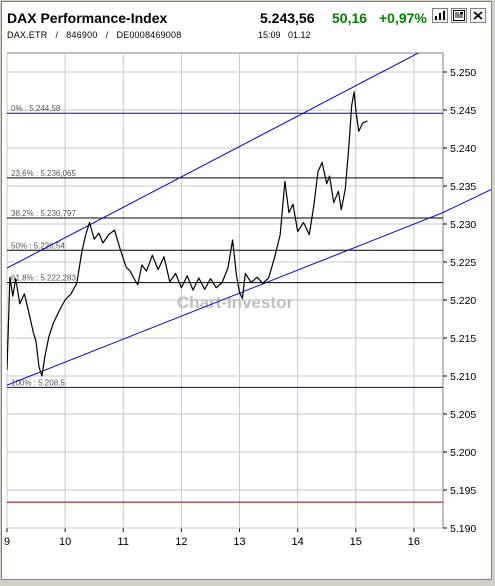 This screenshot has height=586, width=495. Describe the element at coordinates (7, 542) in the screenshot. I see `x-tick-label: 9` at that location.